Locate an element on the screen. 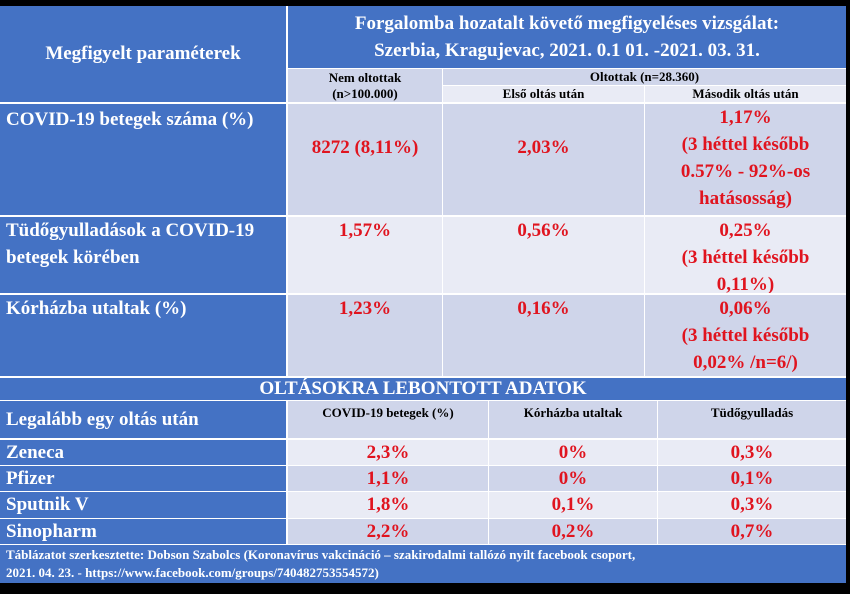 This screenshot has height=594, width=850. value-text: 0,2% is located at coordinates (573, 531).